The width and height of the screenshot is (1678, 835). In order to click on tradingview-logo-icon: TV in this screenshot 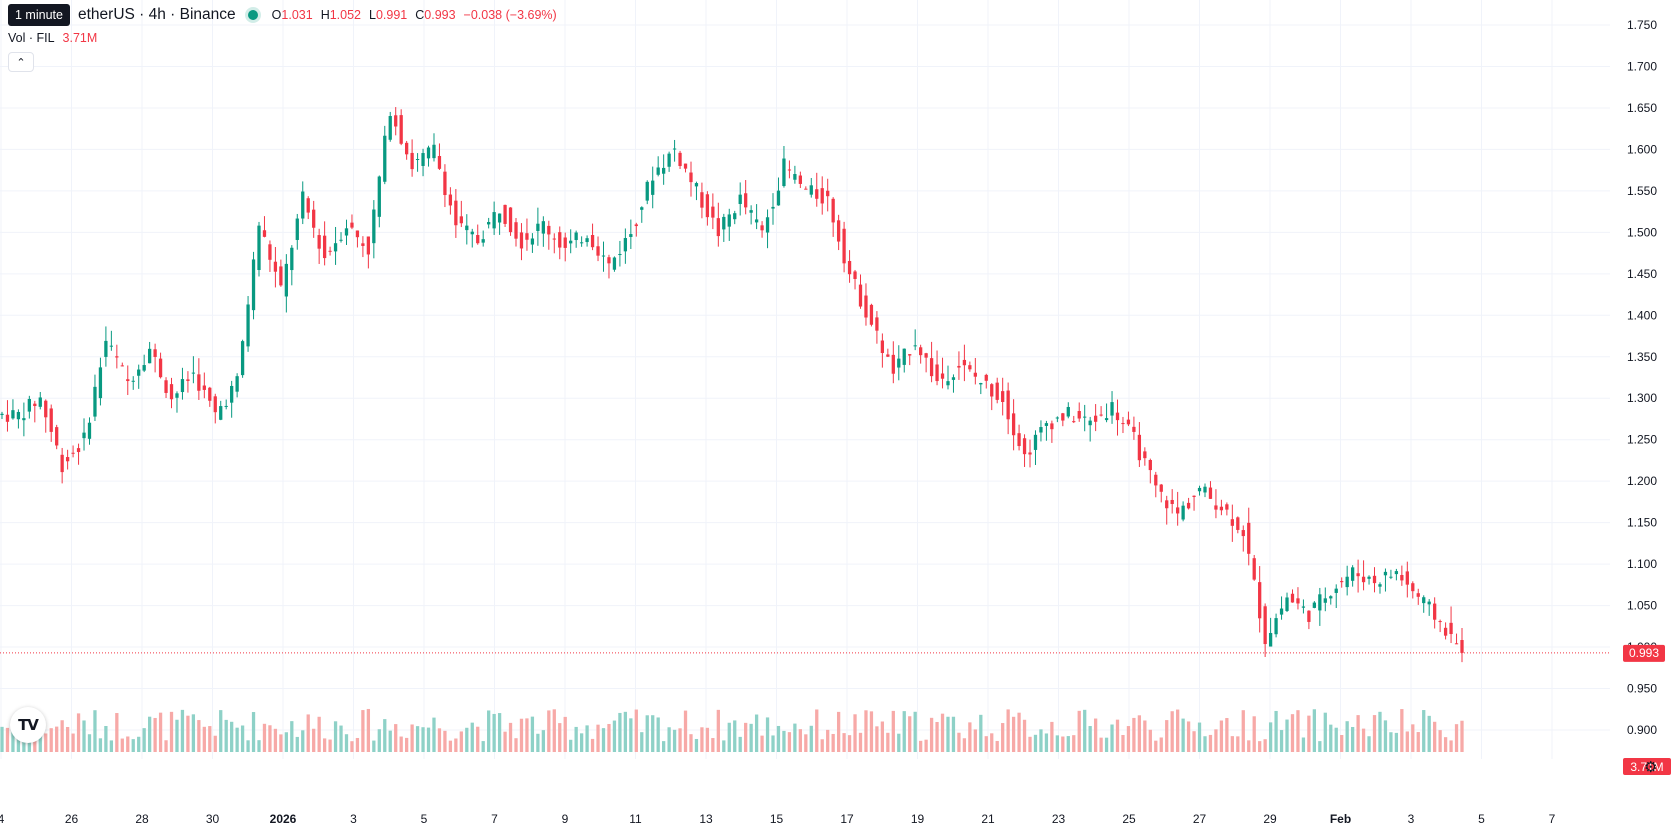, I will do `click(28, 725)`.